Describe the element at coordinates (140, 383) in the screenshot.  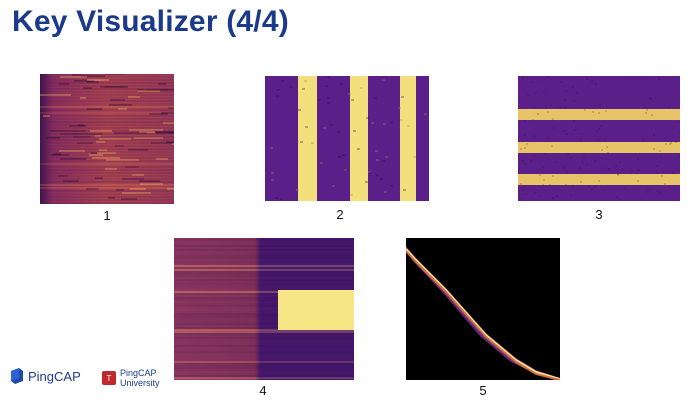
I see `pingcap-university-line2: University` at that location.